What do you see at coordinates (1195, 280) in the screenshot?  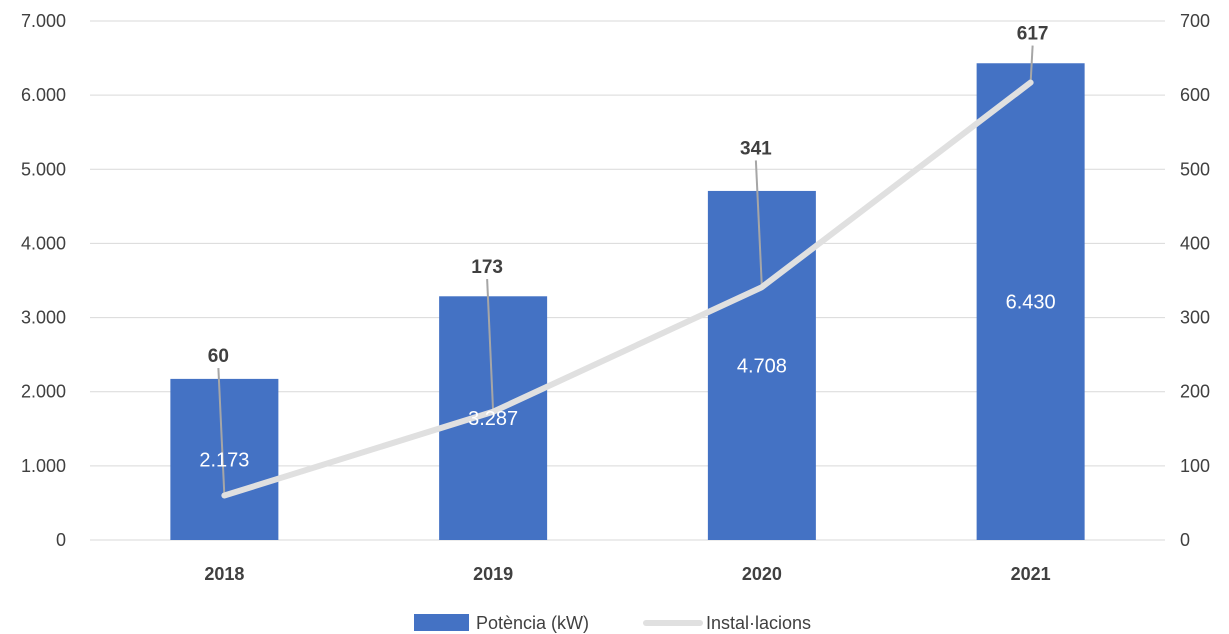 I see `right-axis: 0 100 200 300 400 500 600 700` at bounding box center [1195, 280].